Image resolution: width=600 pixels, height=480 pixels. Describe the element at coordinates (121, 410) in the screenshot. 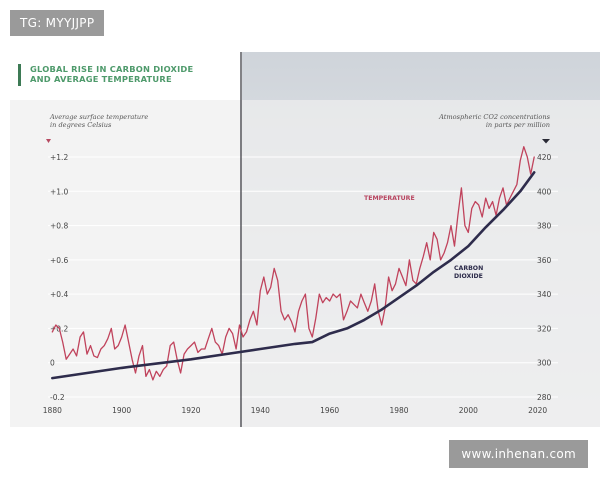

I see `x-tick-label: 1900` at that location.